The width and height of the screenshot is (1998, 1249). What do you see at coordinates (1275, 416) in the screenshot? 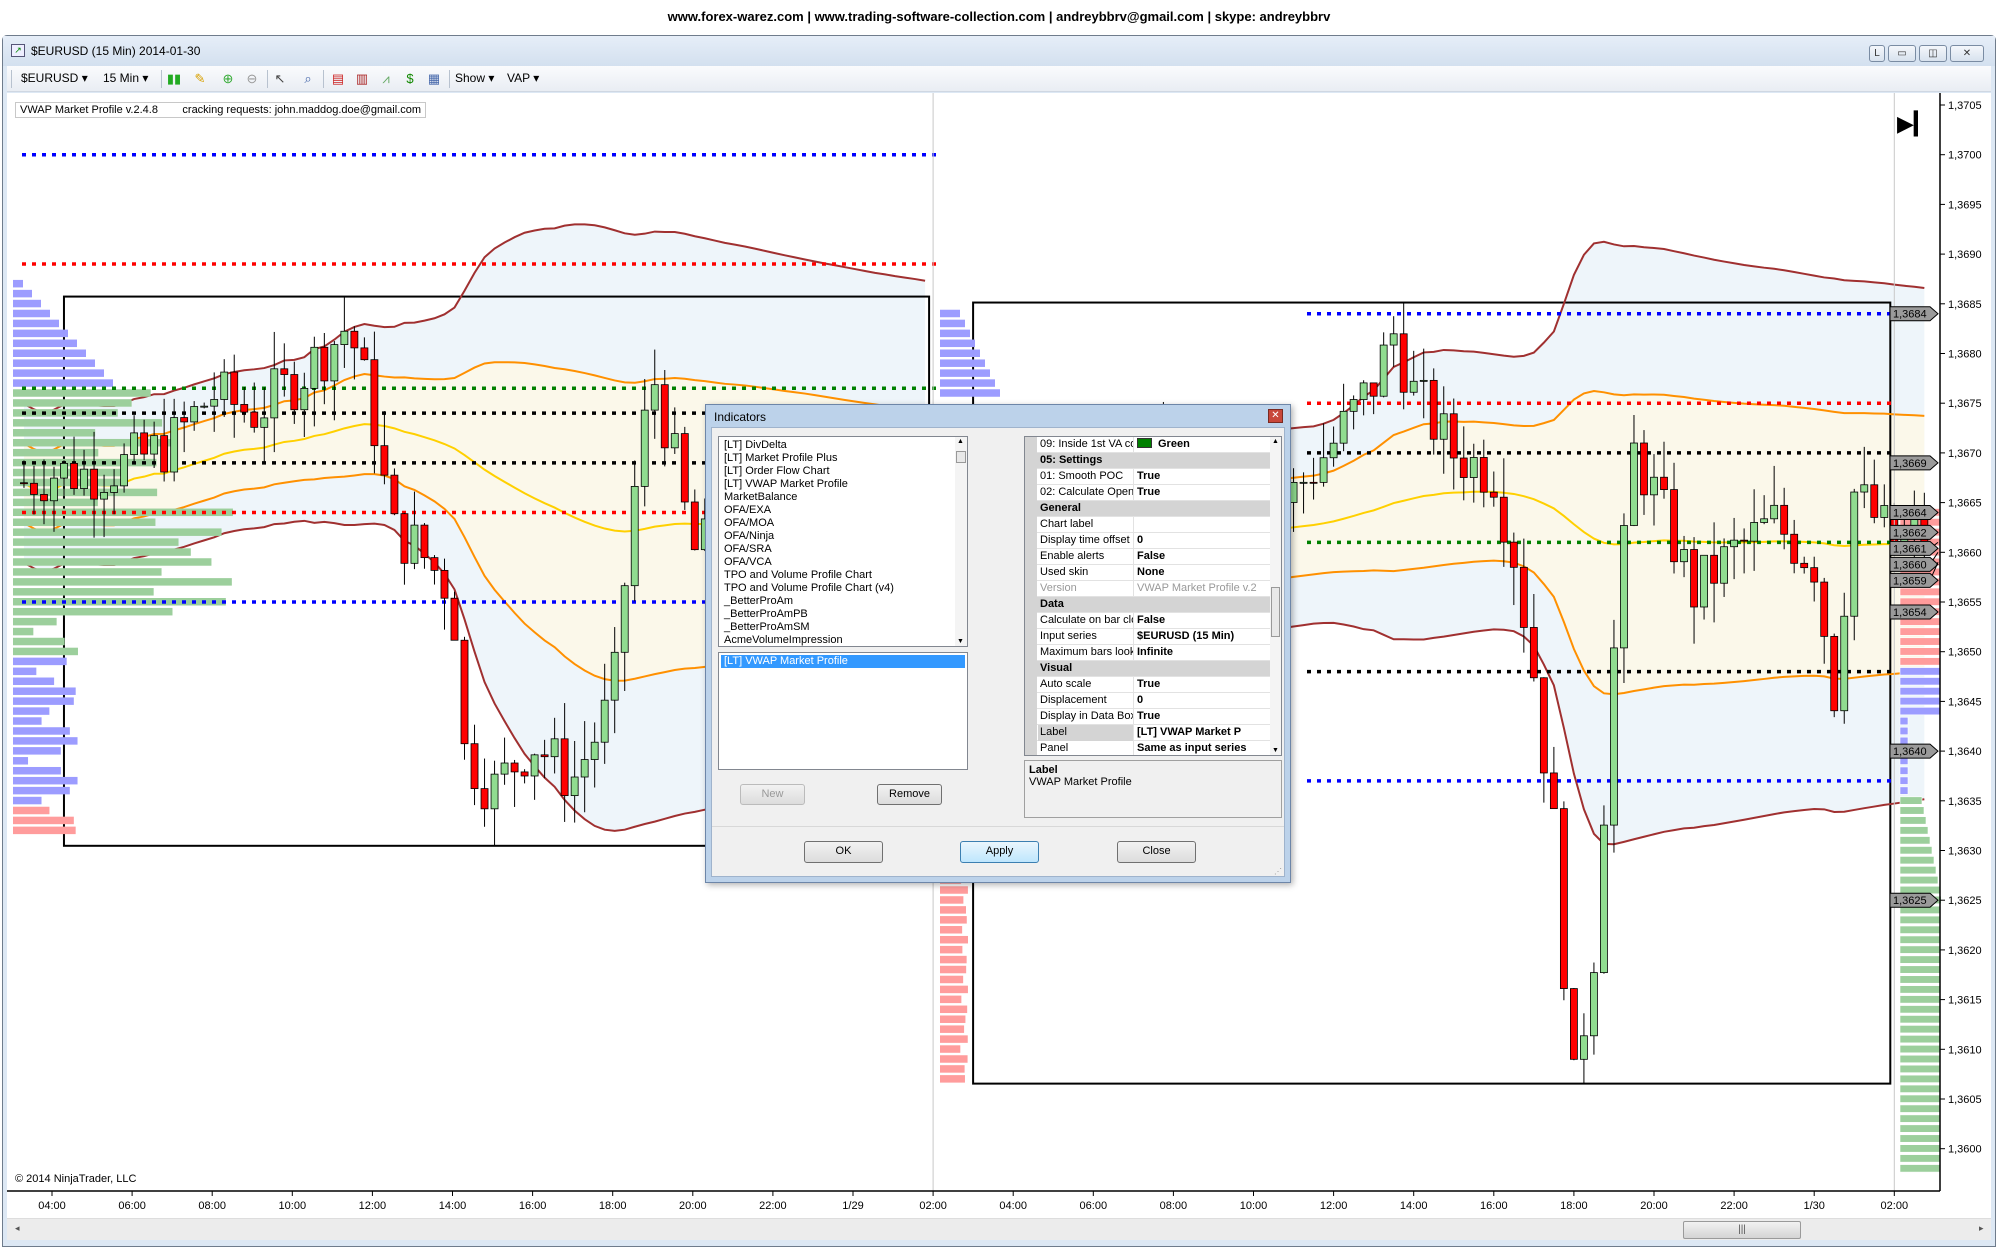
I see `dialog-close-button: ✕` at bounding box center [1275, 416].